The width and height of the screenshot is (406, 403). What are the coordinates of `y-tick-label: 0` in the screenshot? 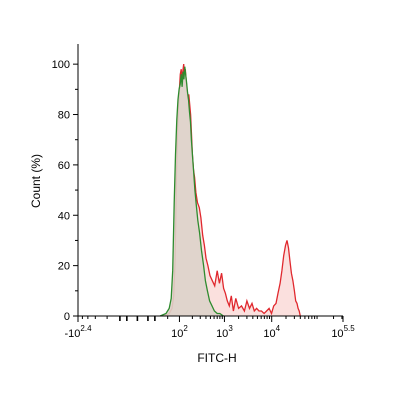 It's located at (67, 317).